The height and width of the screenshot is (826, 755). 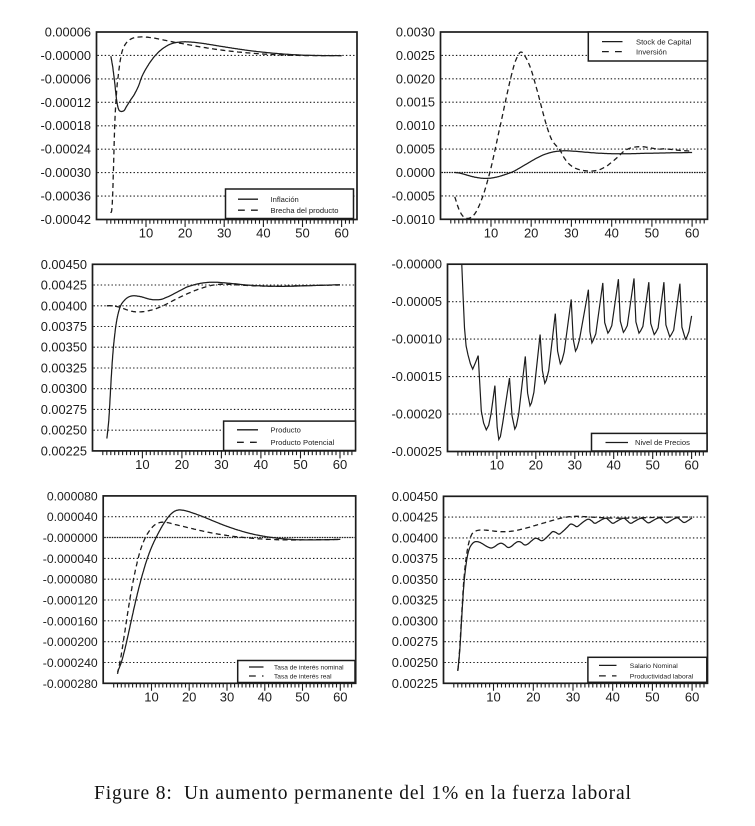 I want to click on svg-text: Nivel de Precios, so click(x=662, y=442).